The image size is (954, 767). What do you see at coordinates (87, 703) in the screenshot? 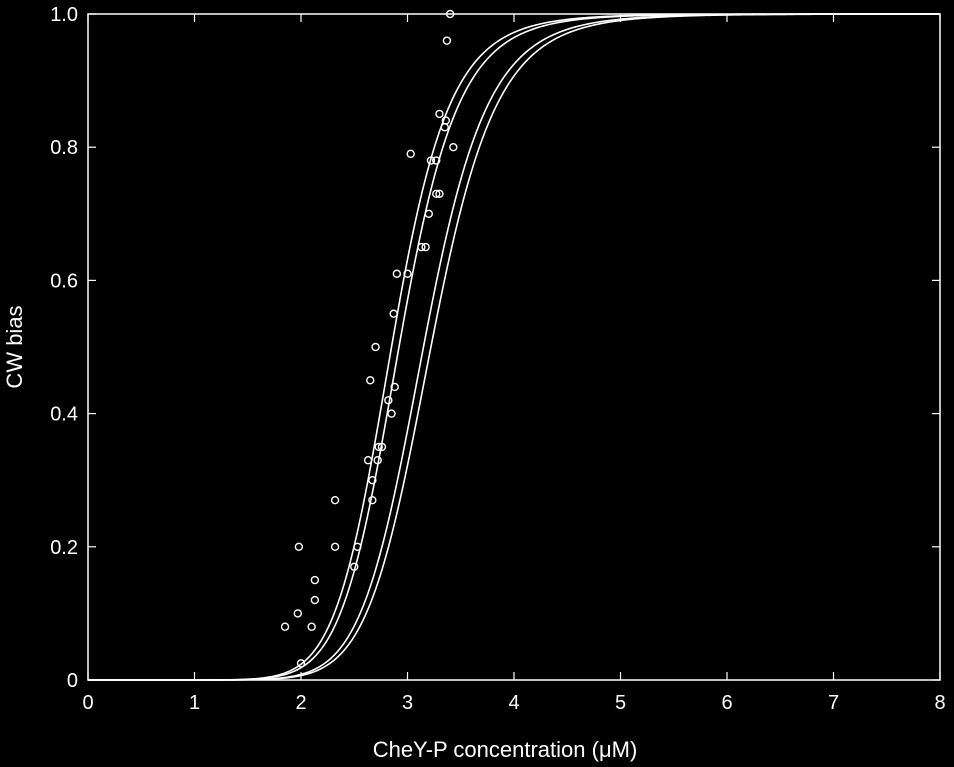
I see `x-tick-label: 0` at bounding box center [87, 703].